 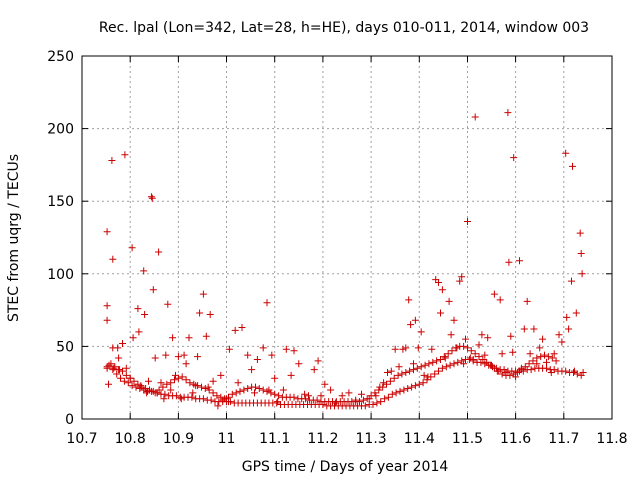 I want to click on y-tick-label: 250, so click(x=60, y=57).